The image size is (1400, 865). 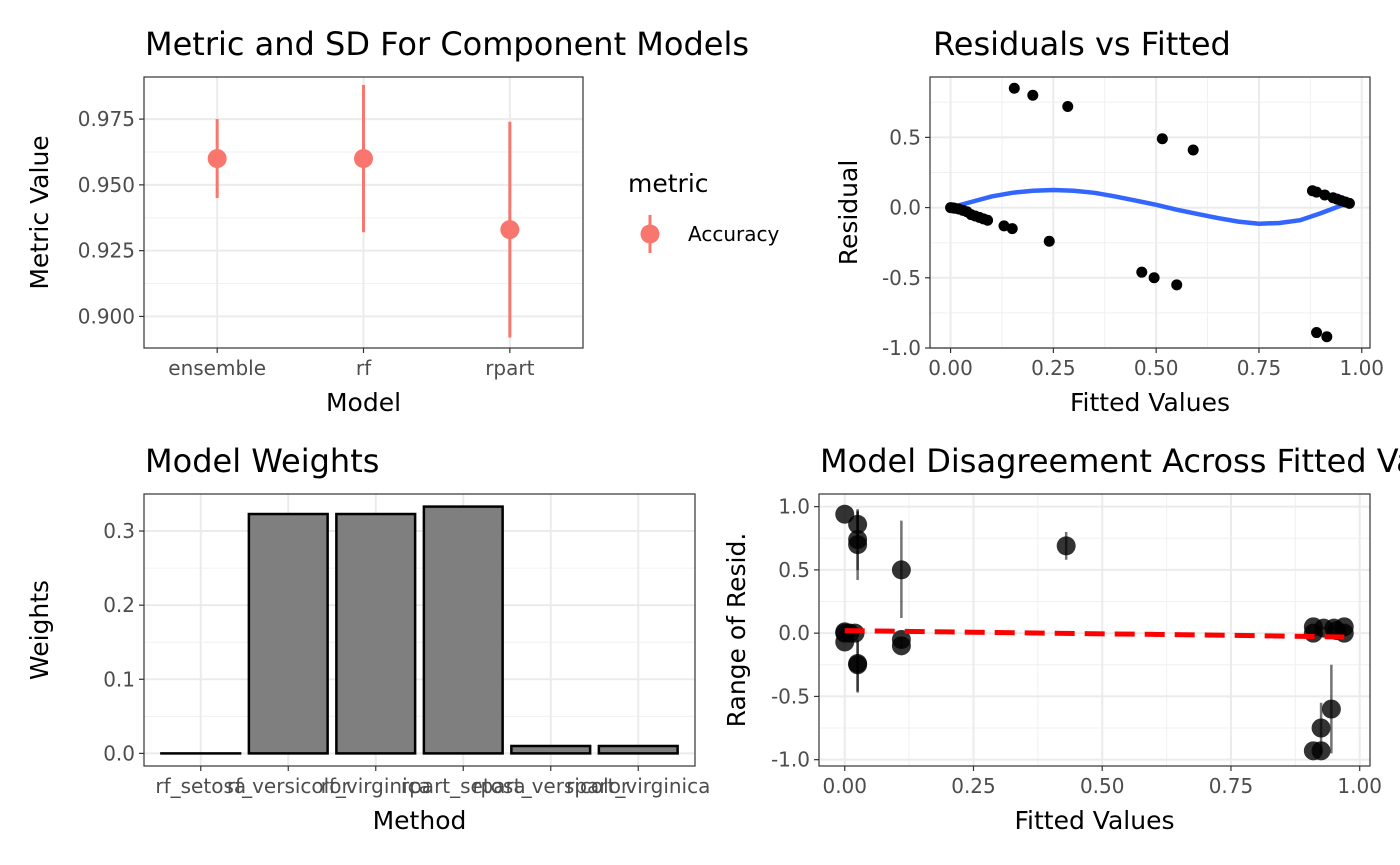 What do you see at coordinates (650, 234) in the screenshot?
I see `legend-key-point` at bounding box center [650, 234].